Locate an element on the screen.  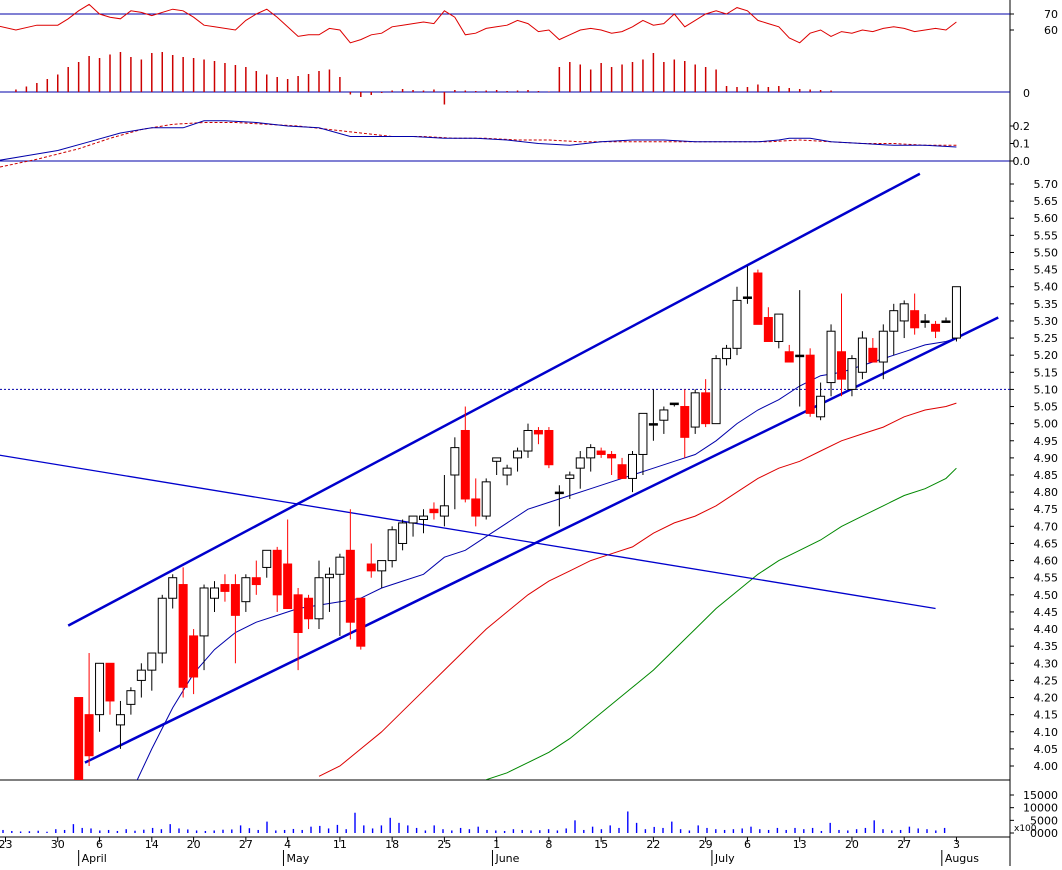
x-tick-label: 18 is located at coordinates (392, 844).